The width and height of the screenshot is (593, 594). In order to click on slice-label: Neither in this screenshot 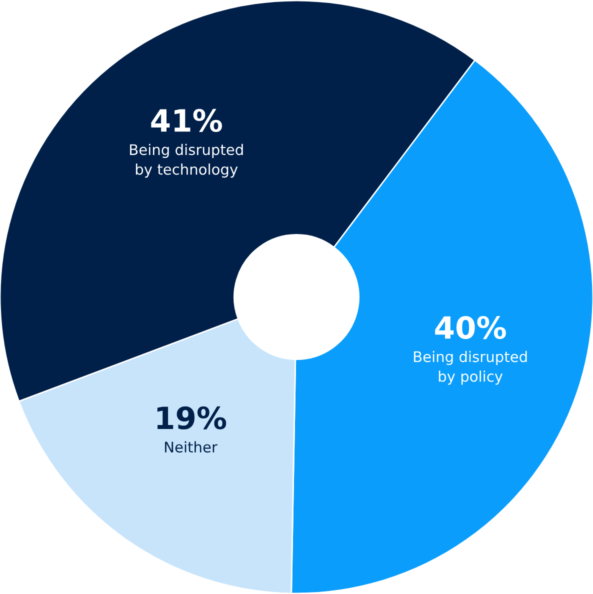, I will do `click(191, 447)`.